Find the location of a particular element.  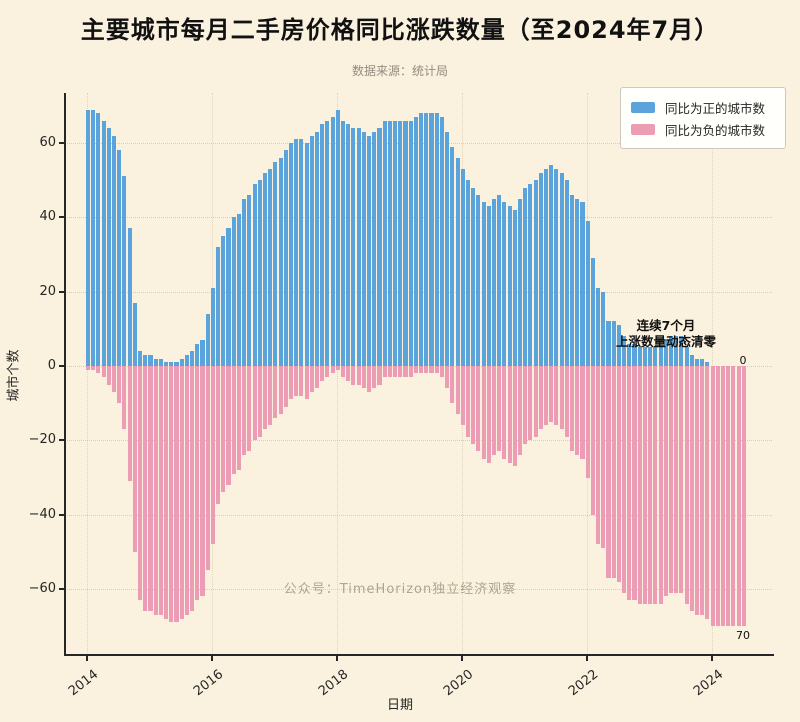

y-tick-label: 60 is located at coordinates (47, 142).